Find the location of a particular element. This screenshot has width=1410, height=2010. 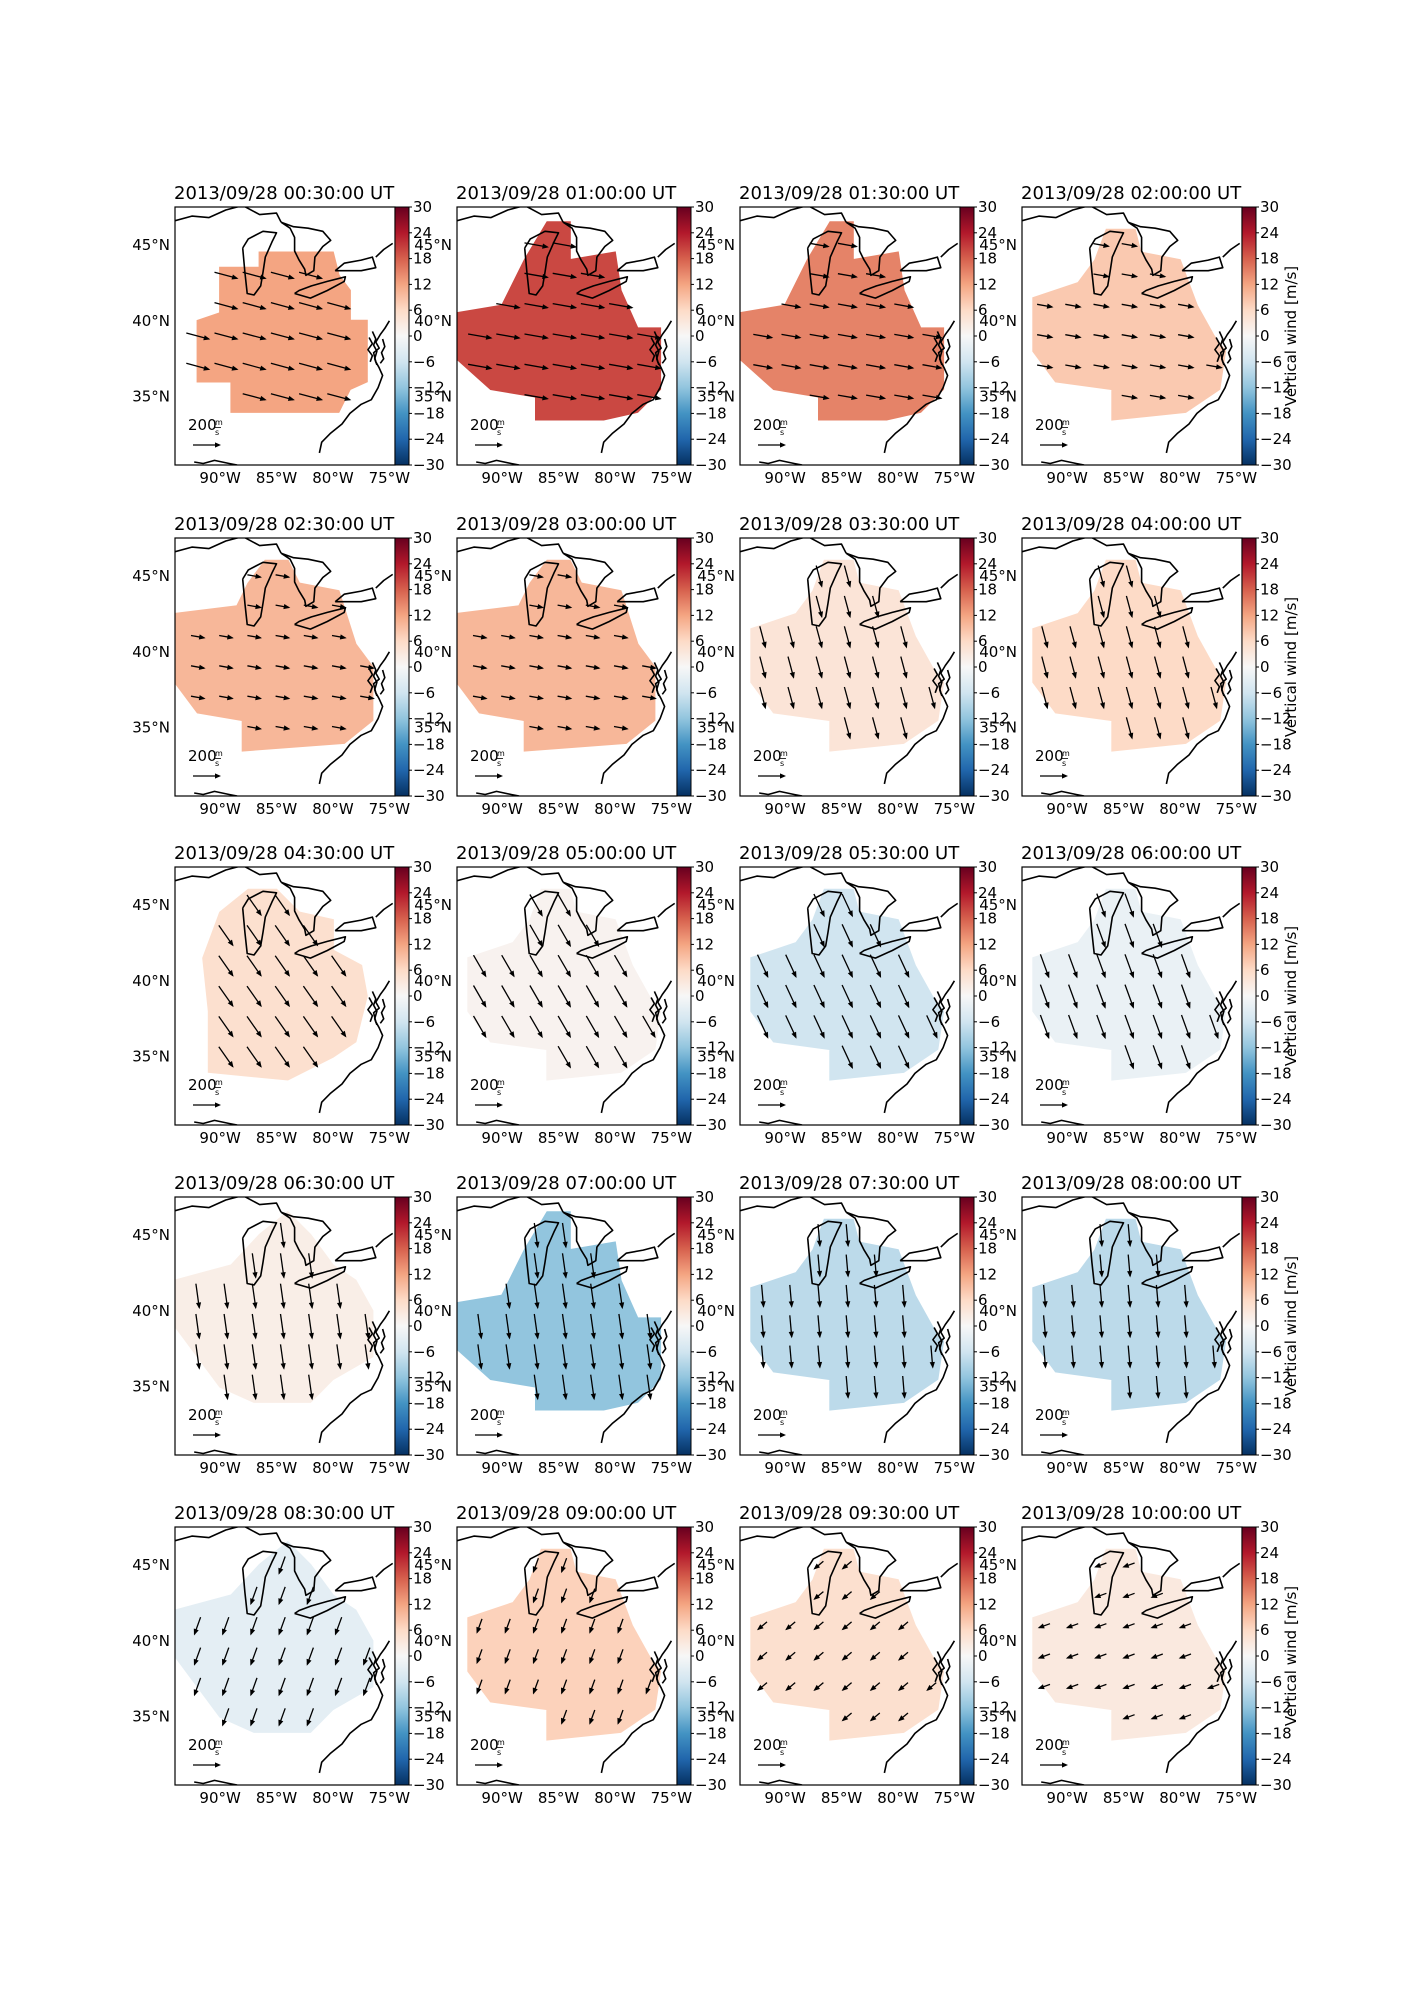

wind-vectors is located at coordinates (282, 652).